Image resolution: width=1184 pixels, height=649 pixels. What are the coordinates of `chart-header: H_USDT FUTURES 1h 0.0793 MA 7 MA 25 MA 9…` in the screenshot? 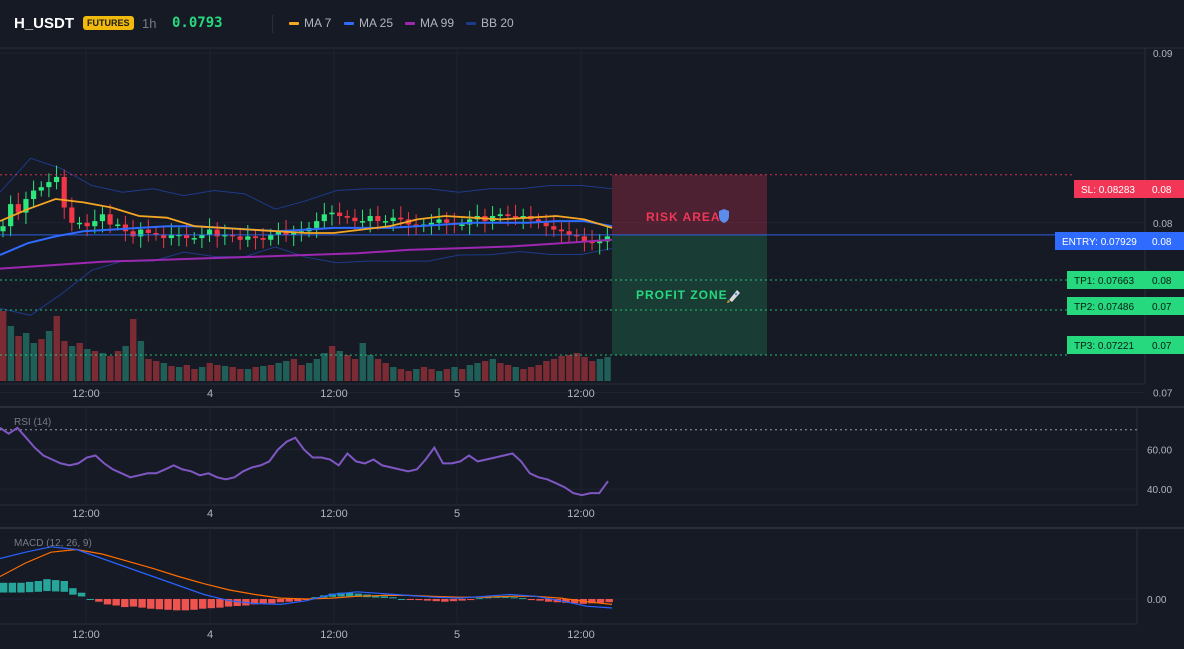 It's located at (592, 24).